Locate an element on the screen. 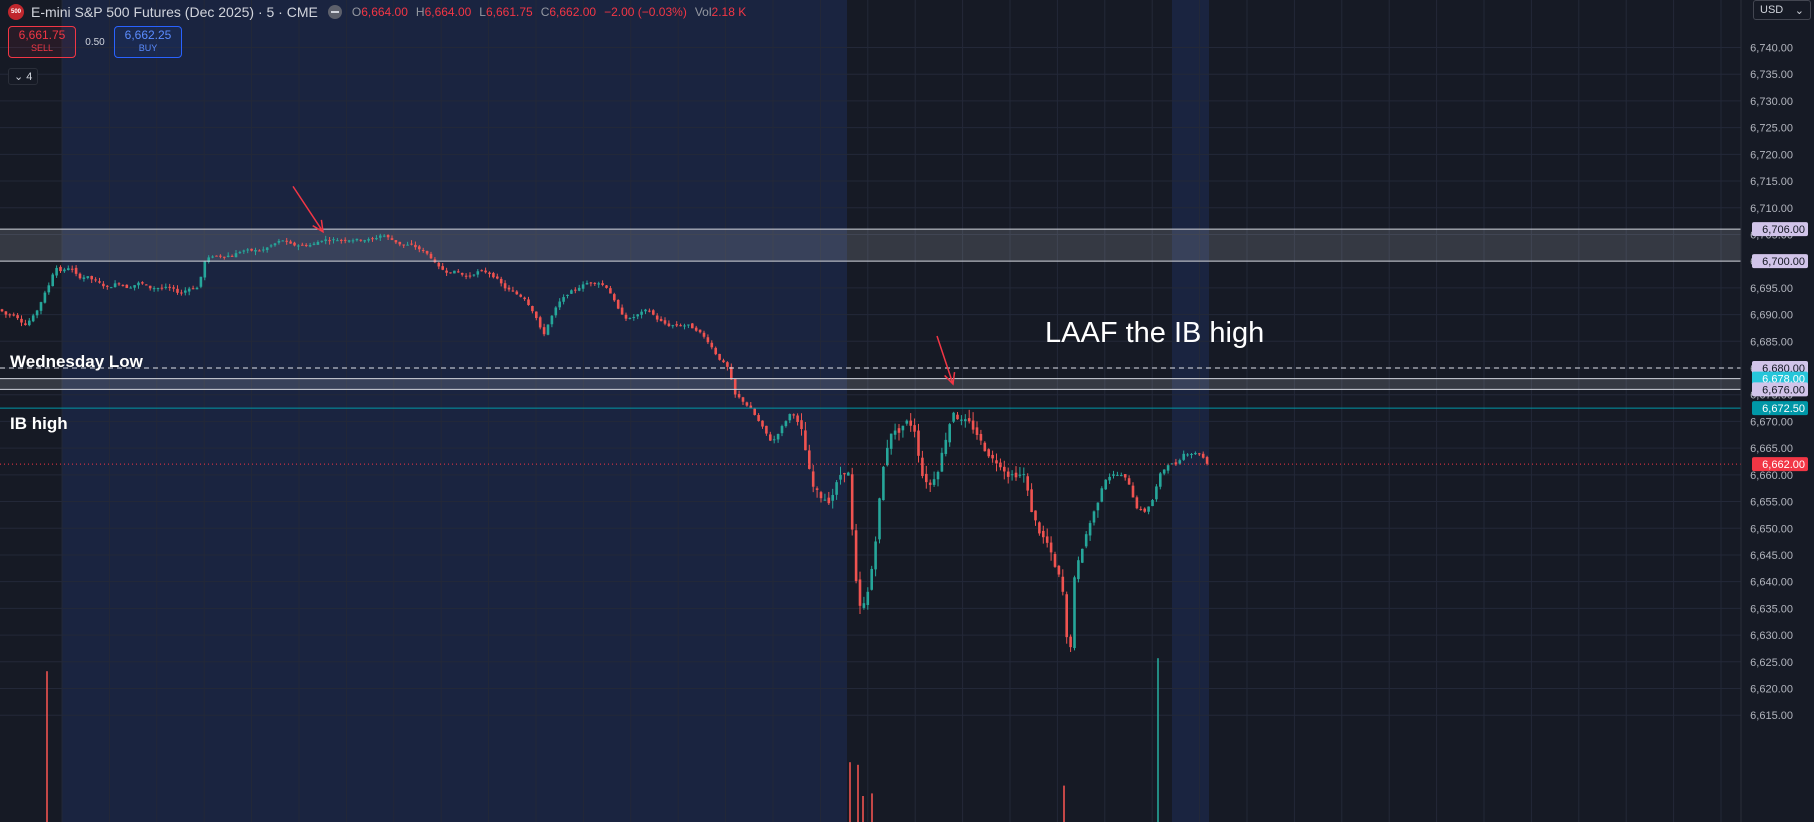  trade-buttons: 6,661.75 SELL 0.50 6,662.25 BUY is located at coordinates (95, 42).